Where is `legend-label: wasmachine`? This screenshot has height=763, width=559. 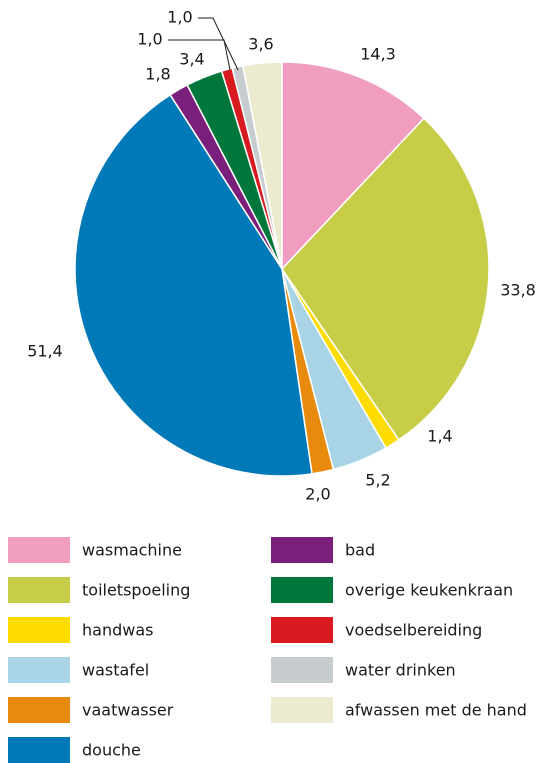 legend-label: wasmachine is located at coordinates (132, 550).